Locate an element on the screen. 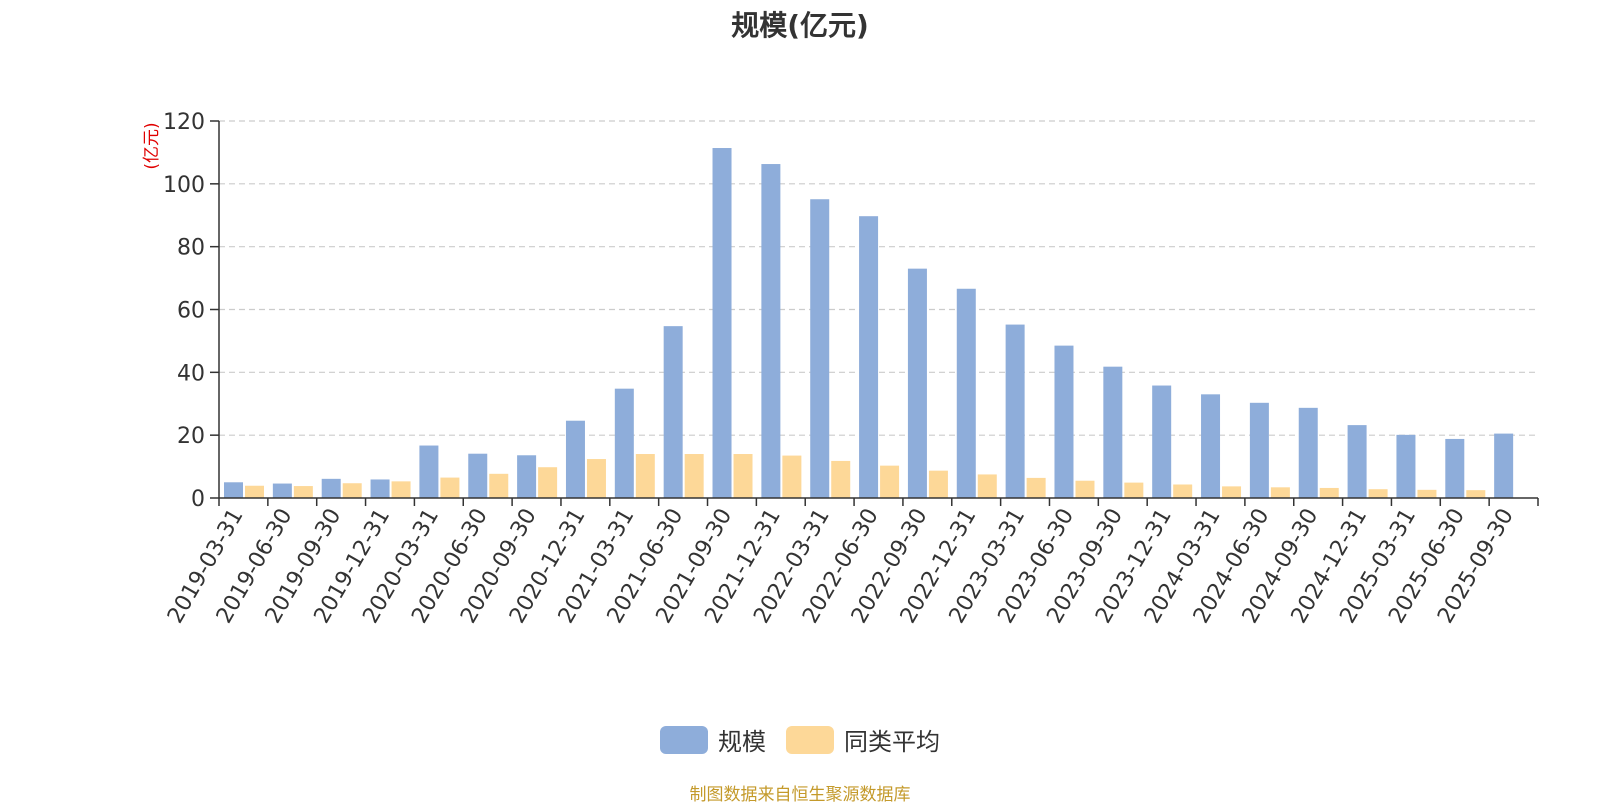 Image resolution: width=1600 pixels, height=805 pixels. y-tick-labels: 0 20 40 60 80 100 120 is located at coordinates (184, 311).